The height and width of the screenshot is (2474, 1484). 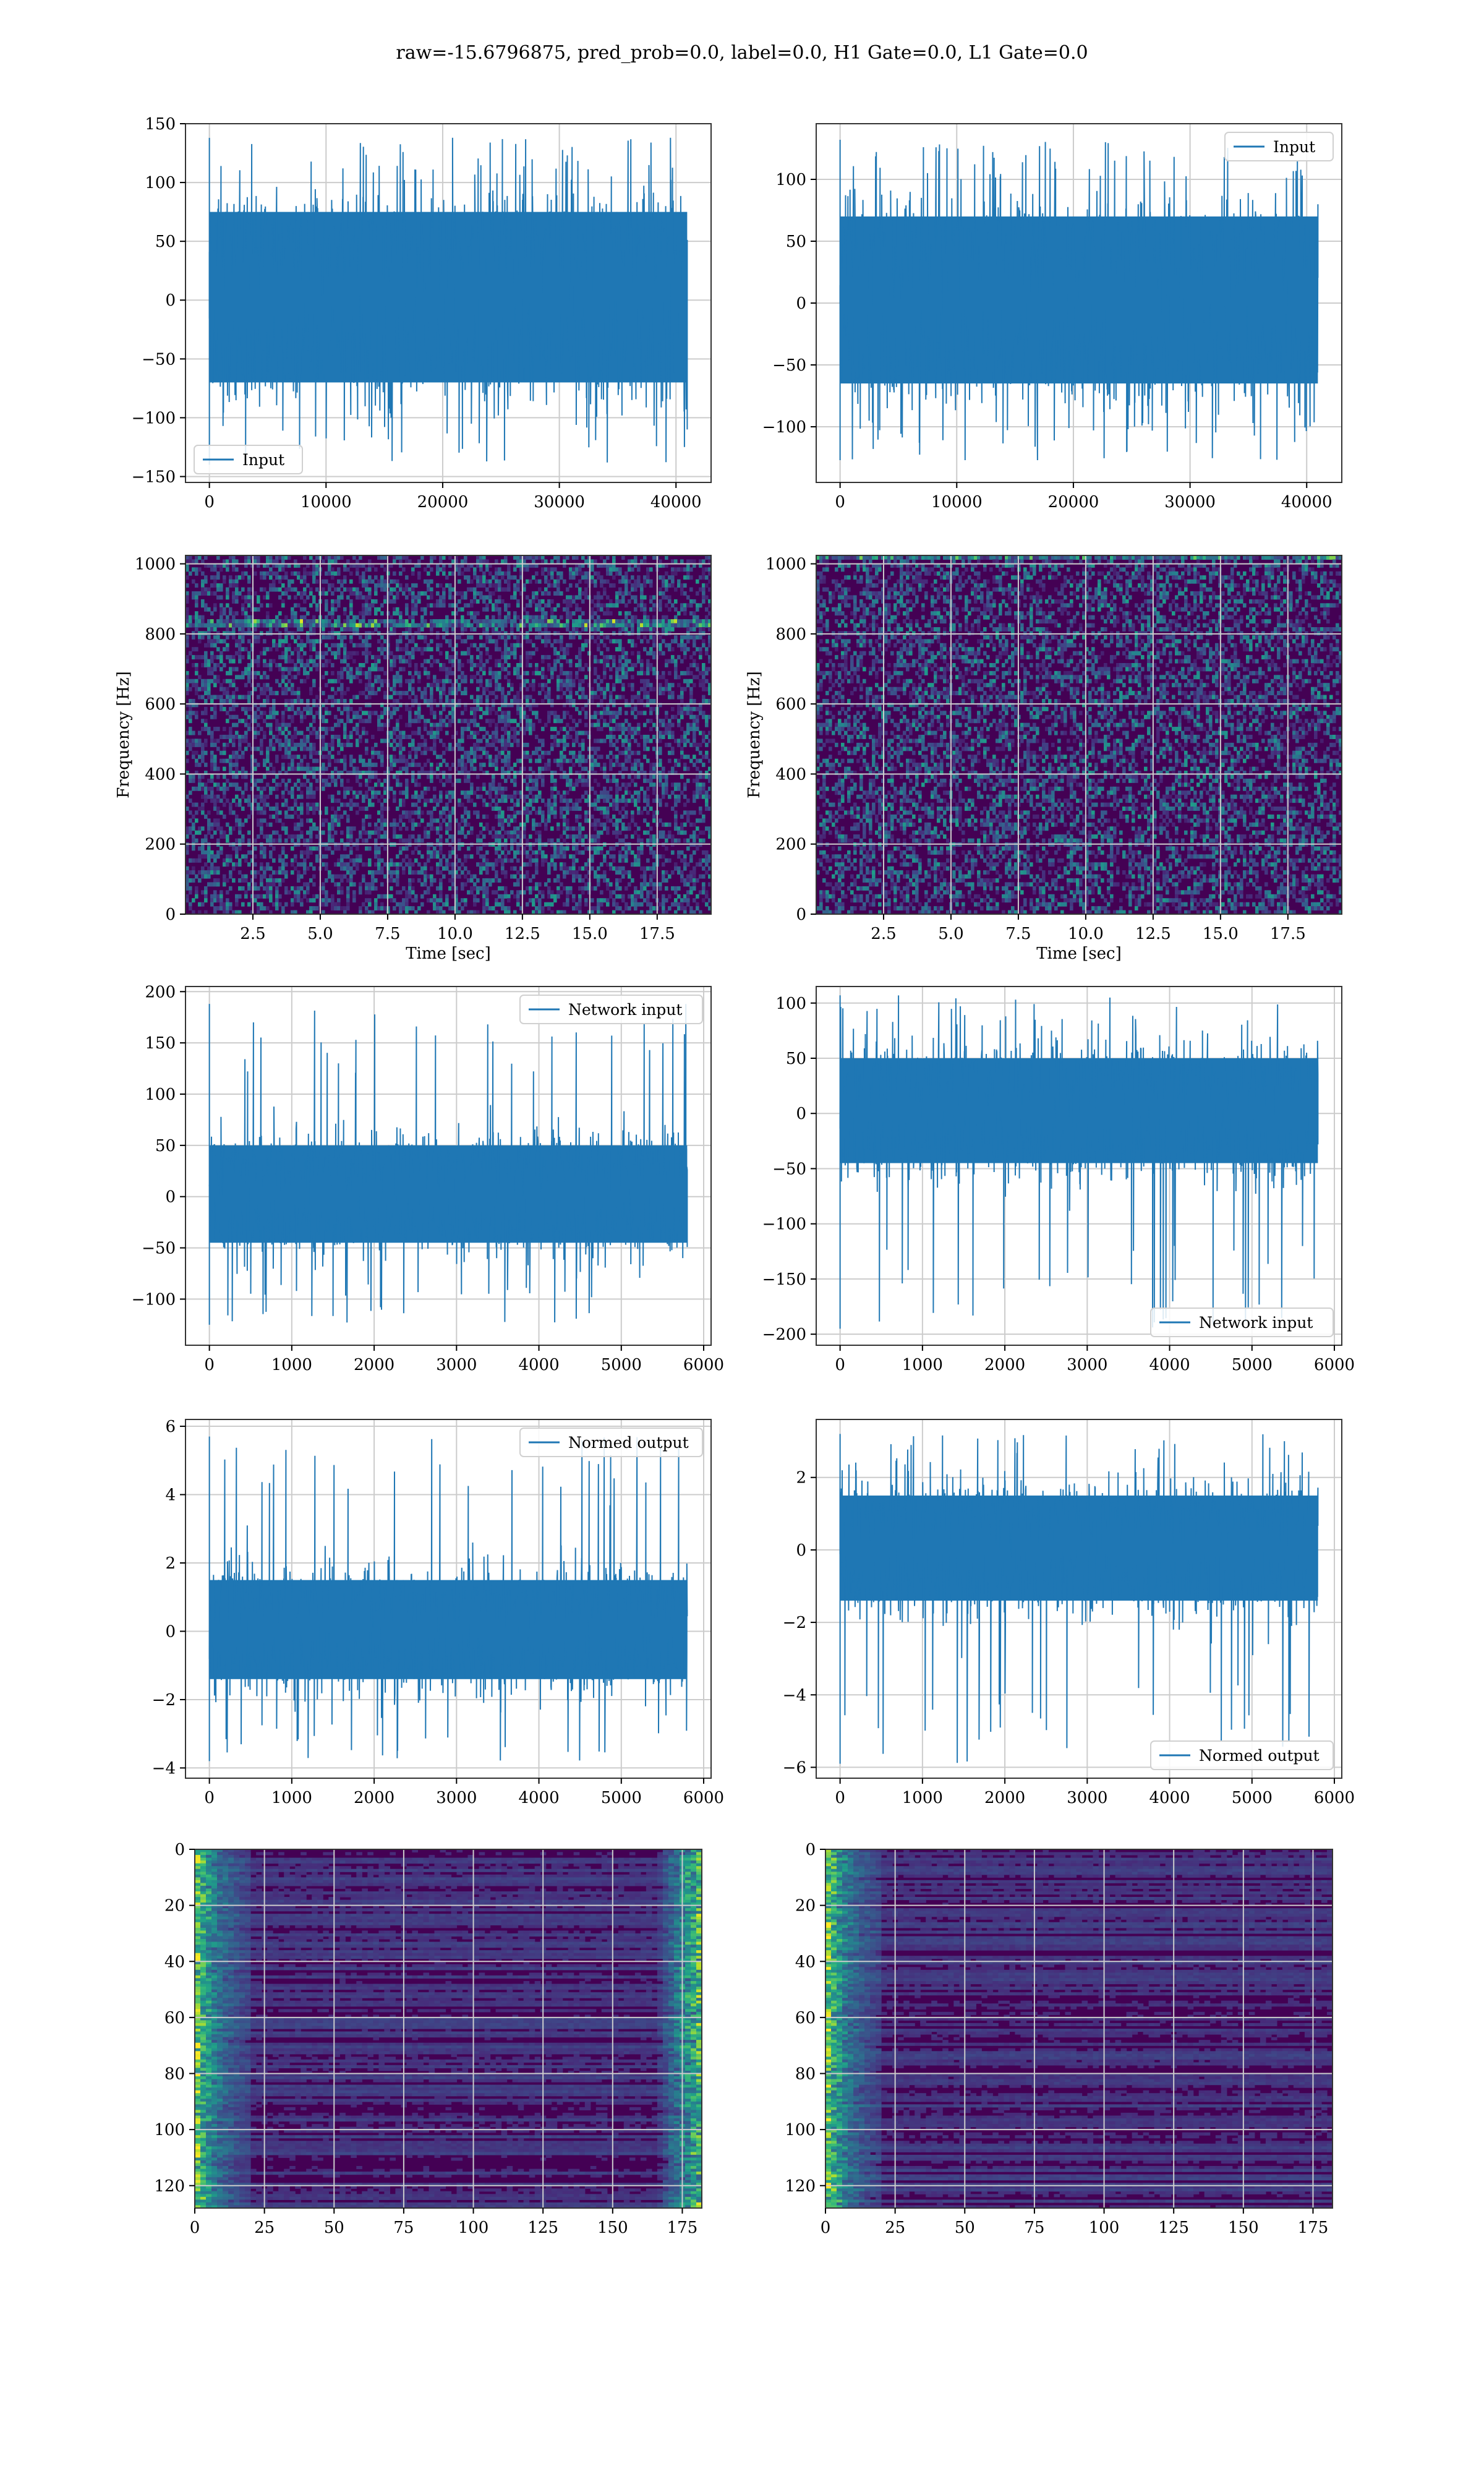 I want to click on h1-spectrogram-frame, so click(x=448, y=735).